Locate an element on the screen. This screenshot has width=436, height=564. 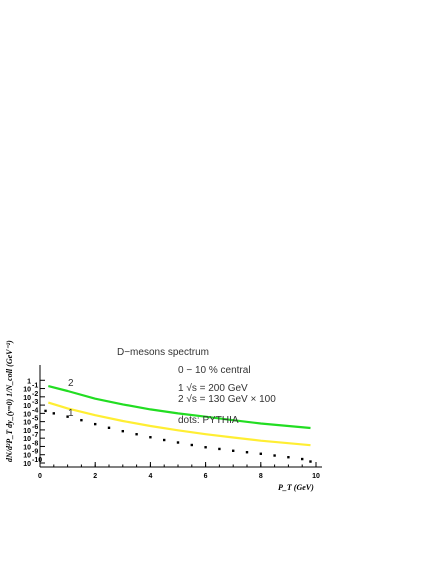
y-tick-exponent: -1 is located at coordinates (35, 386).